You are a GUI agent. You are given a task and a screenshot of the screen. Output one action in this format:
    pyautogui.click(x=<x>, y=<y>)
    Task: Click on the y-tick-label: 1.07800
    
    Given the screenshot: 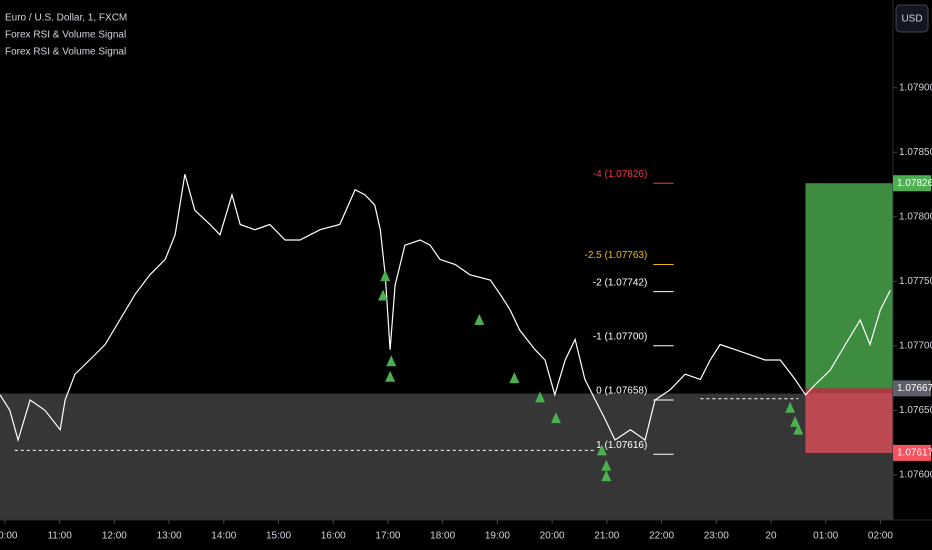 What is the action you would take?
    pyautogui.click(x=915, y=216)
    